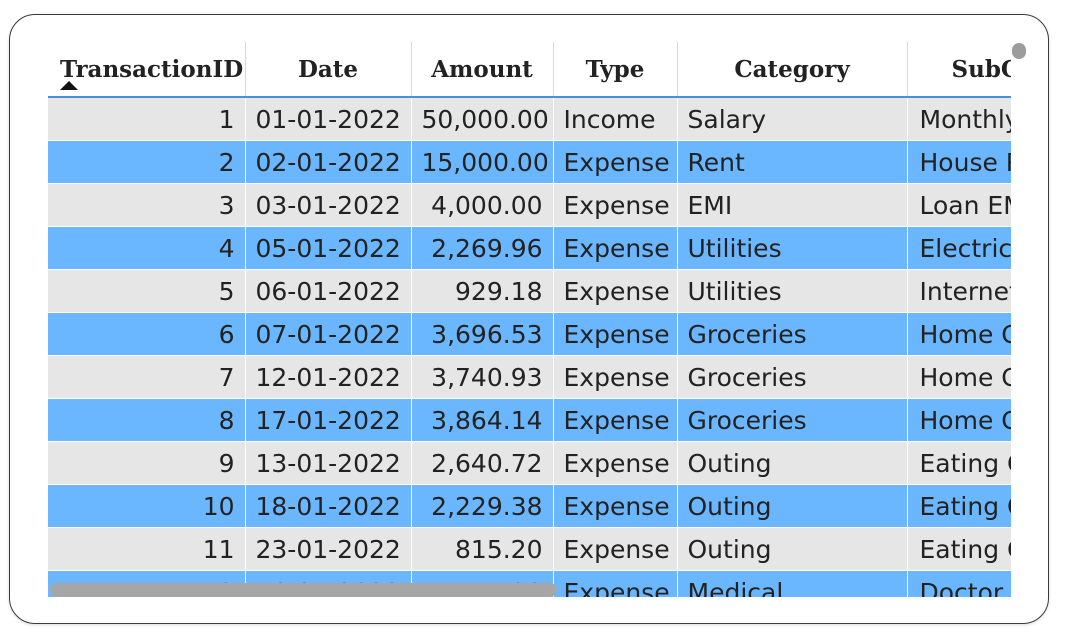 This screenshot has width=1065, height=633. What do you see at coordinates (482, 162) in the screenshot?
I see `cell-amount: 15,000.00` at bounding box center [482, 162].